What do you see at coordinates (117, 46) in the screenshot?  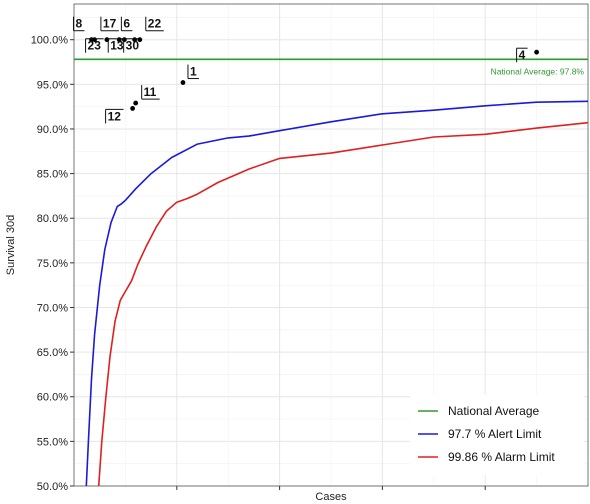 I see `point-label: 13` at bounding box center [117, 46].